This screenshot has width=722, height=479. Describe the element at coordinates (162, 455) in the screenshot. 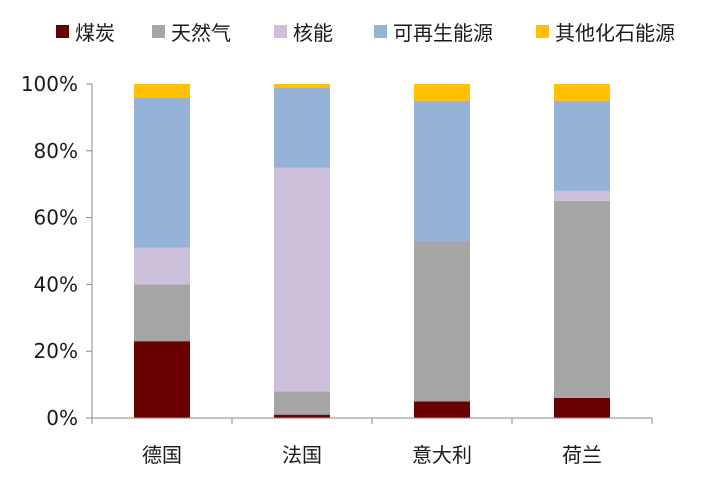

I see `x-tick-label: 德国` at that location.